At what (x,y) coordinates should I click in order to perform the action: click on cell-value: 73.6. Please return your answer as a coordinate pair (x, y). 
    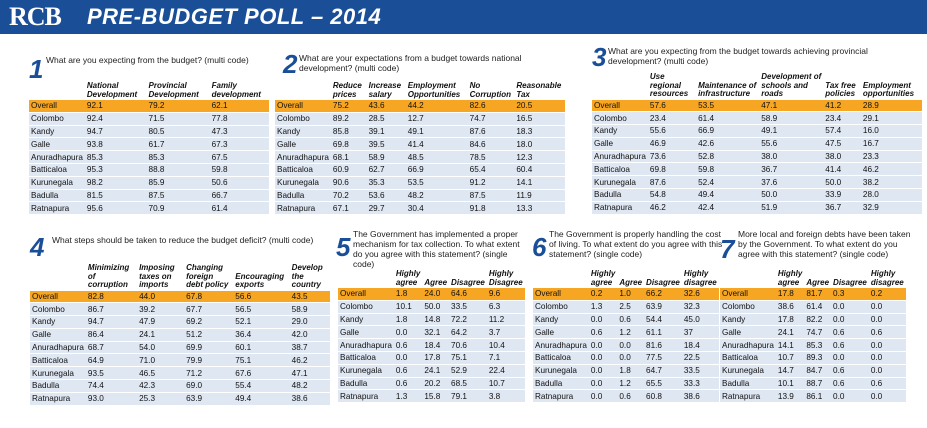
    Looking at the image, I should click on (672, 157).